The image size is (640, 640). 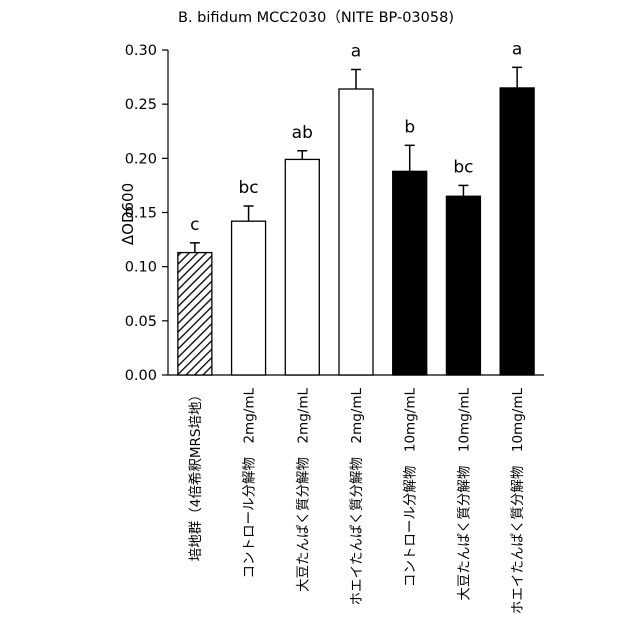 I want to click on y-ticks: 0.00 0.05 0.10 0.15 0.20 0.25 0.30, so click(x=146, y=213).